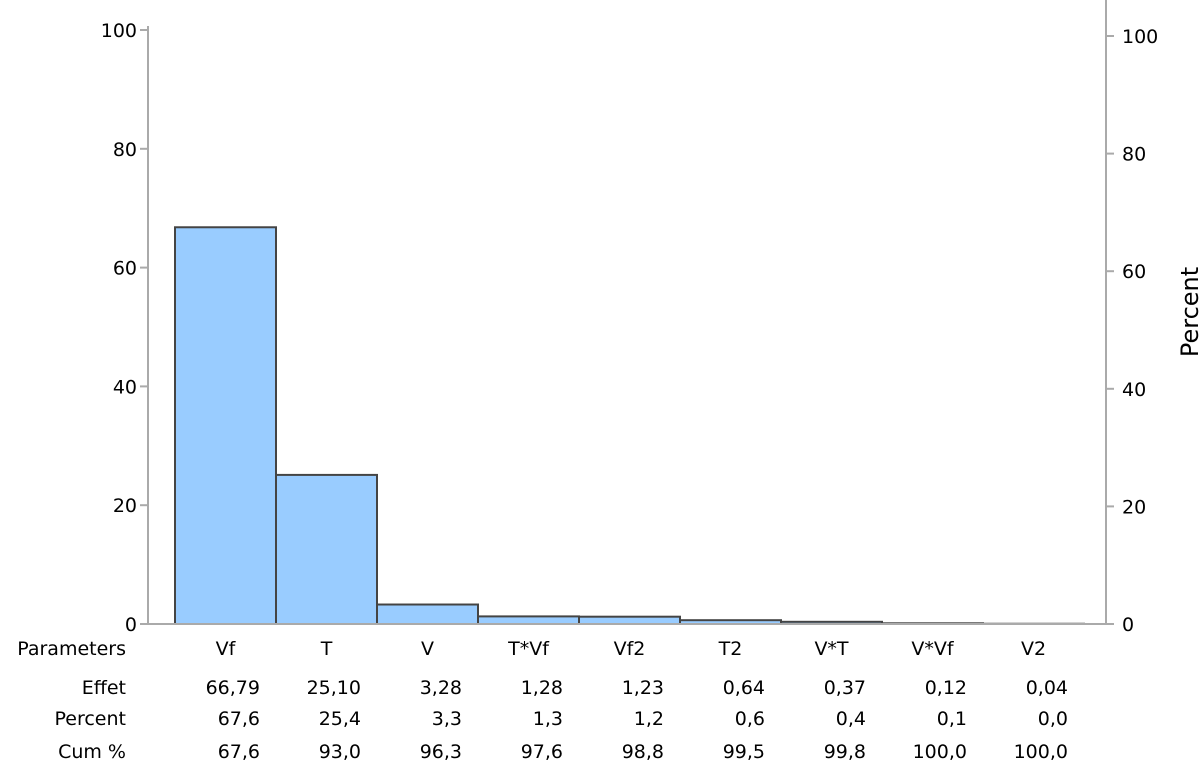 This screenshot has width=1200, height=764. Describe the element at coordinates (542, 752) in the screenshot. I see `table-cell: 97,6` at that location.